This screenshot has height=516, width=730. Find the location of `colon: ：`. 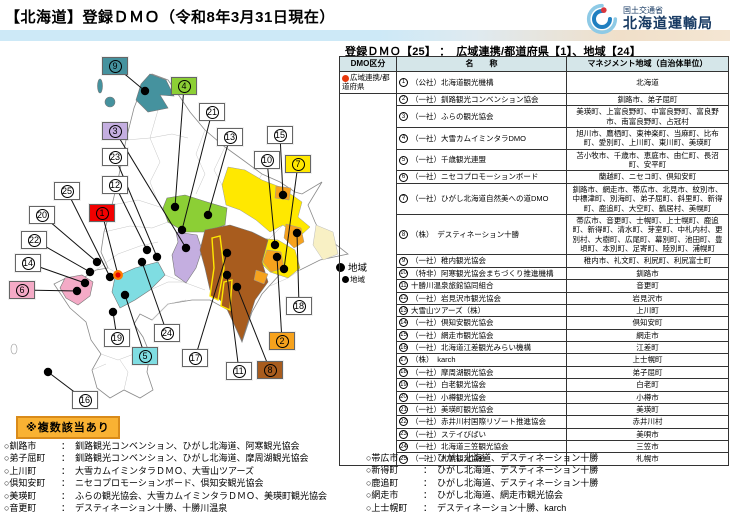

colon: ： is located at coordinates (428, 482).